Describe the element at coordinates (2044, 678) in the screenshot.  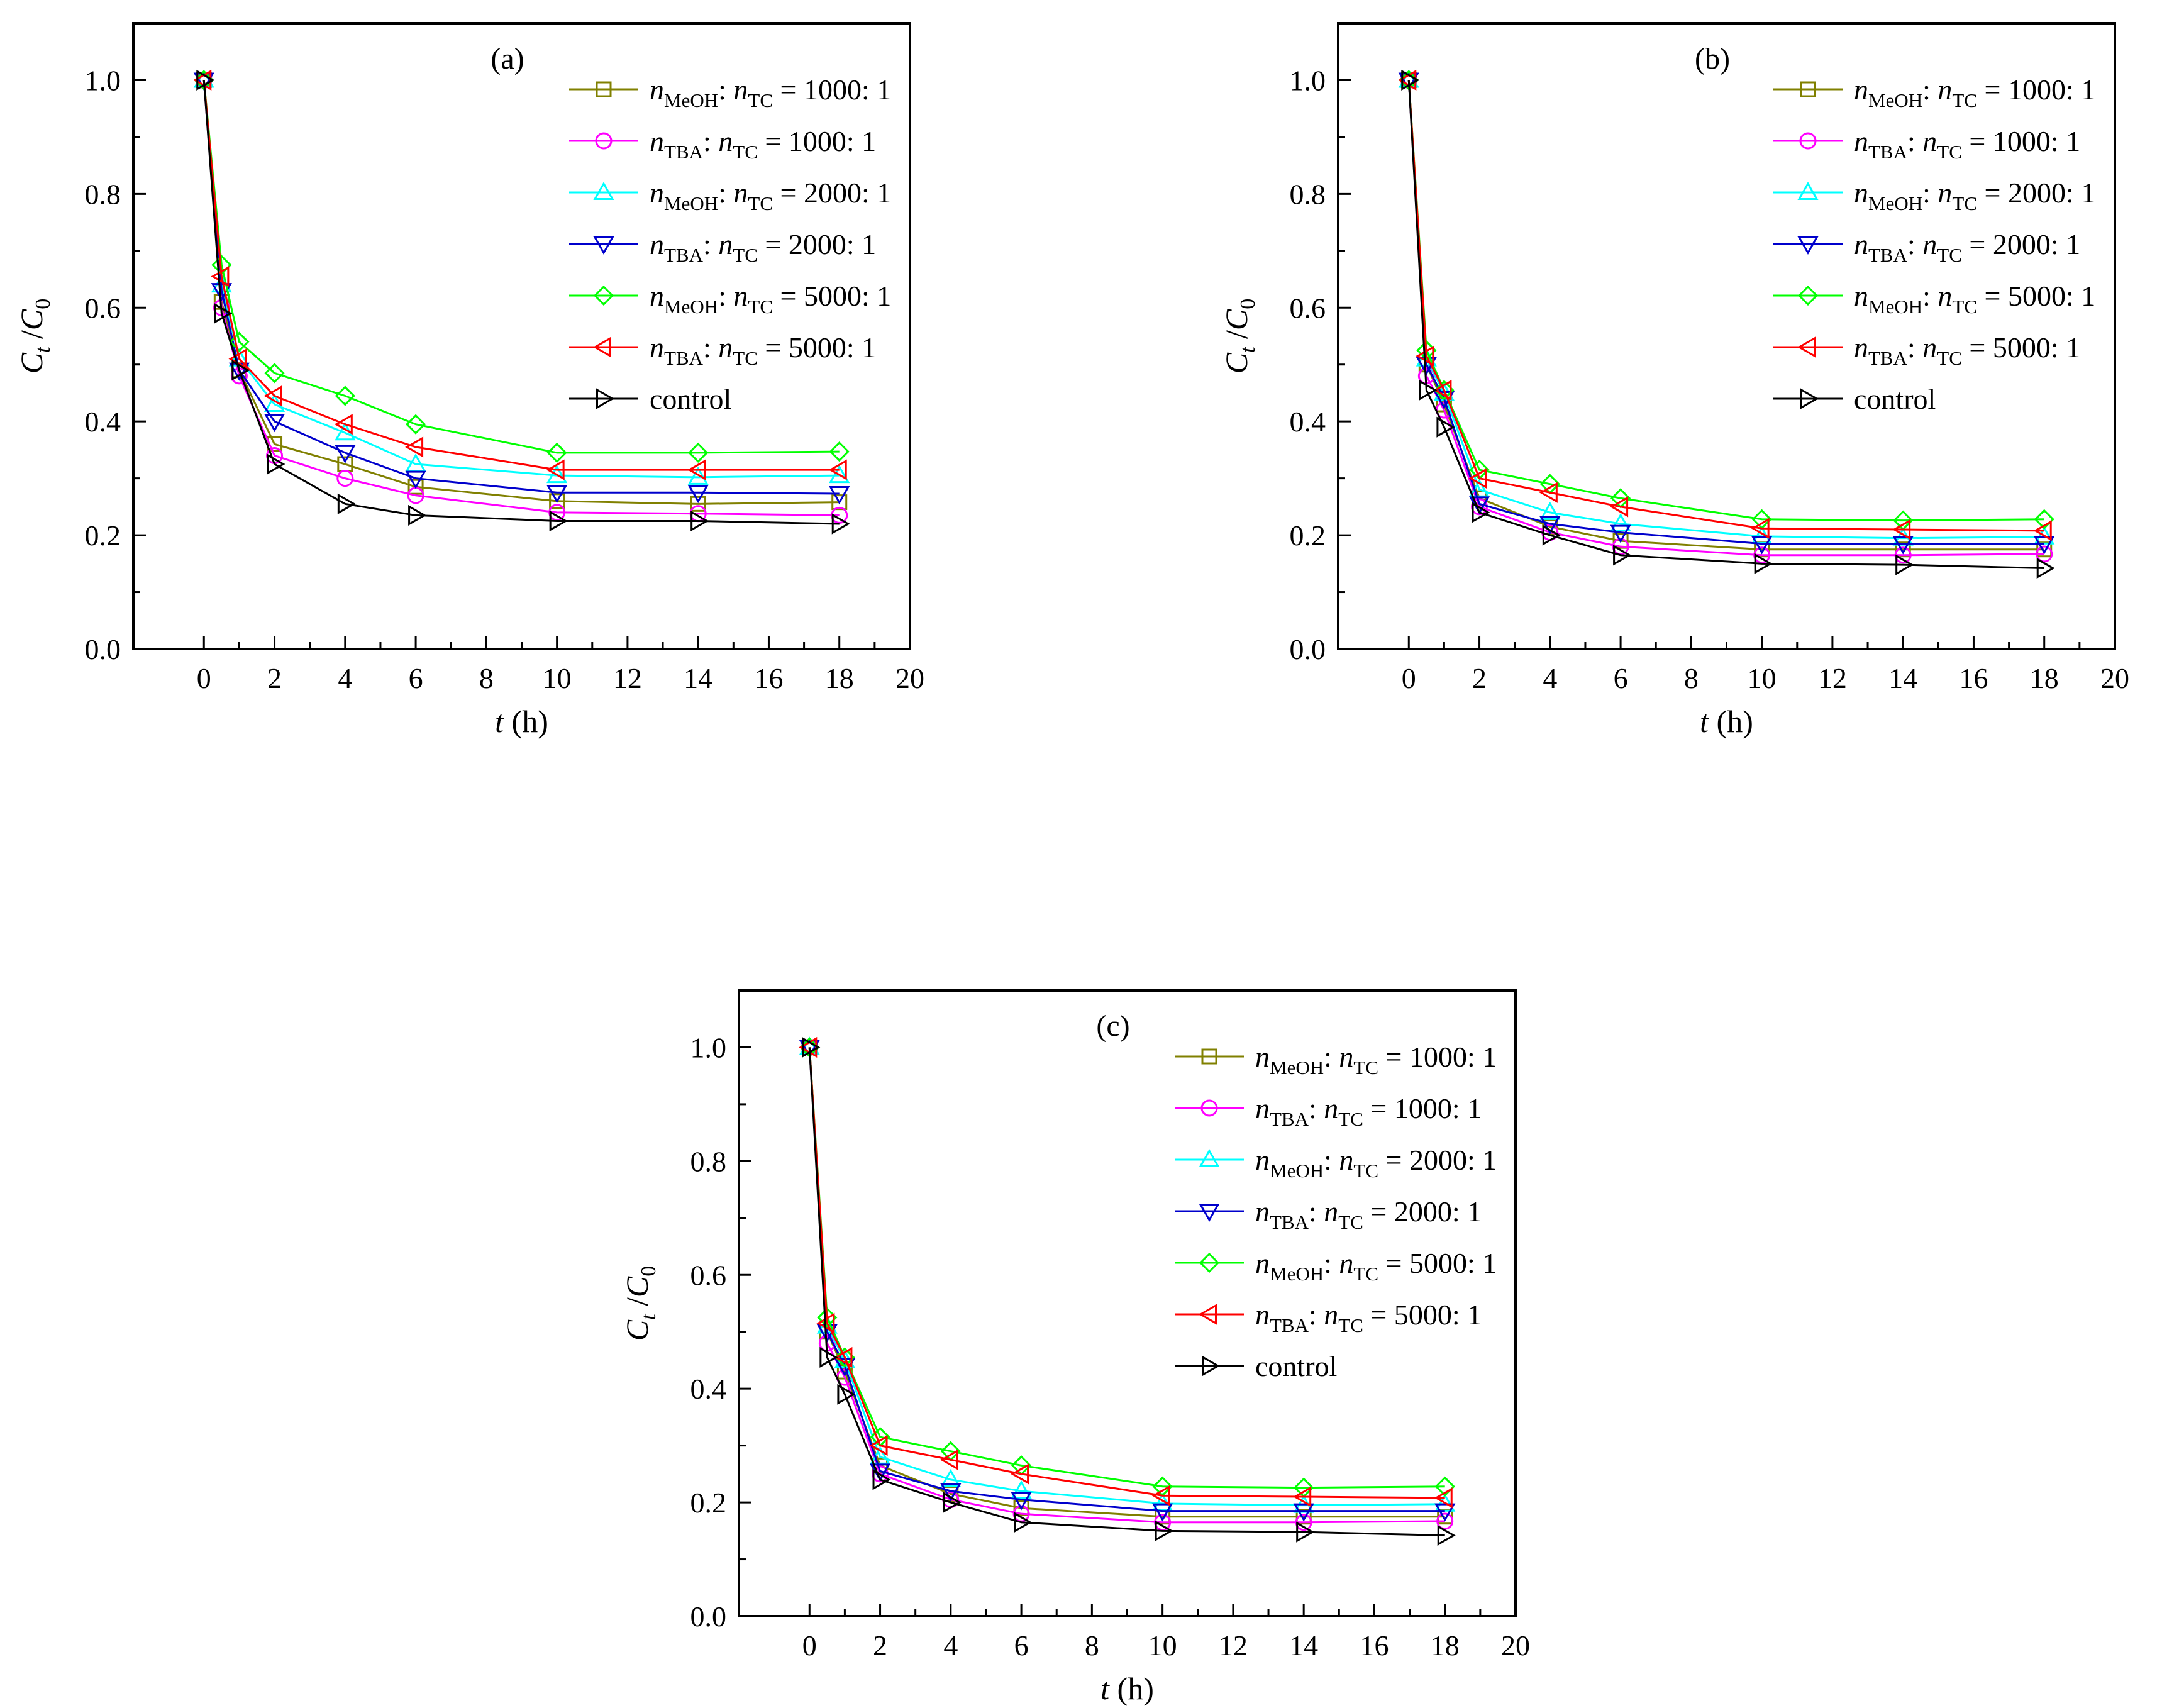
I see `x-tick-label: 18` at that location.